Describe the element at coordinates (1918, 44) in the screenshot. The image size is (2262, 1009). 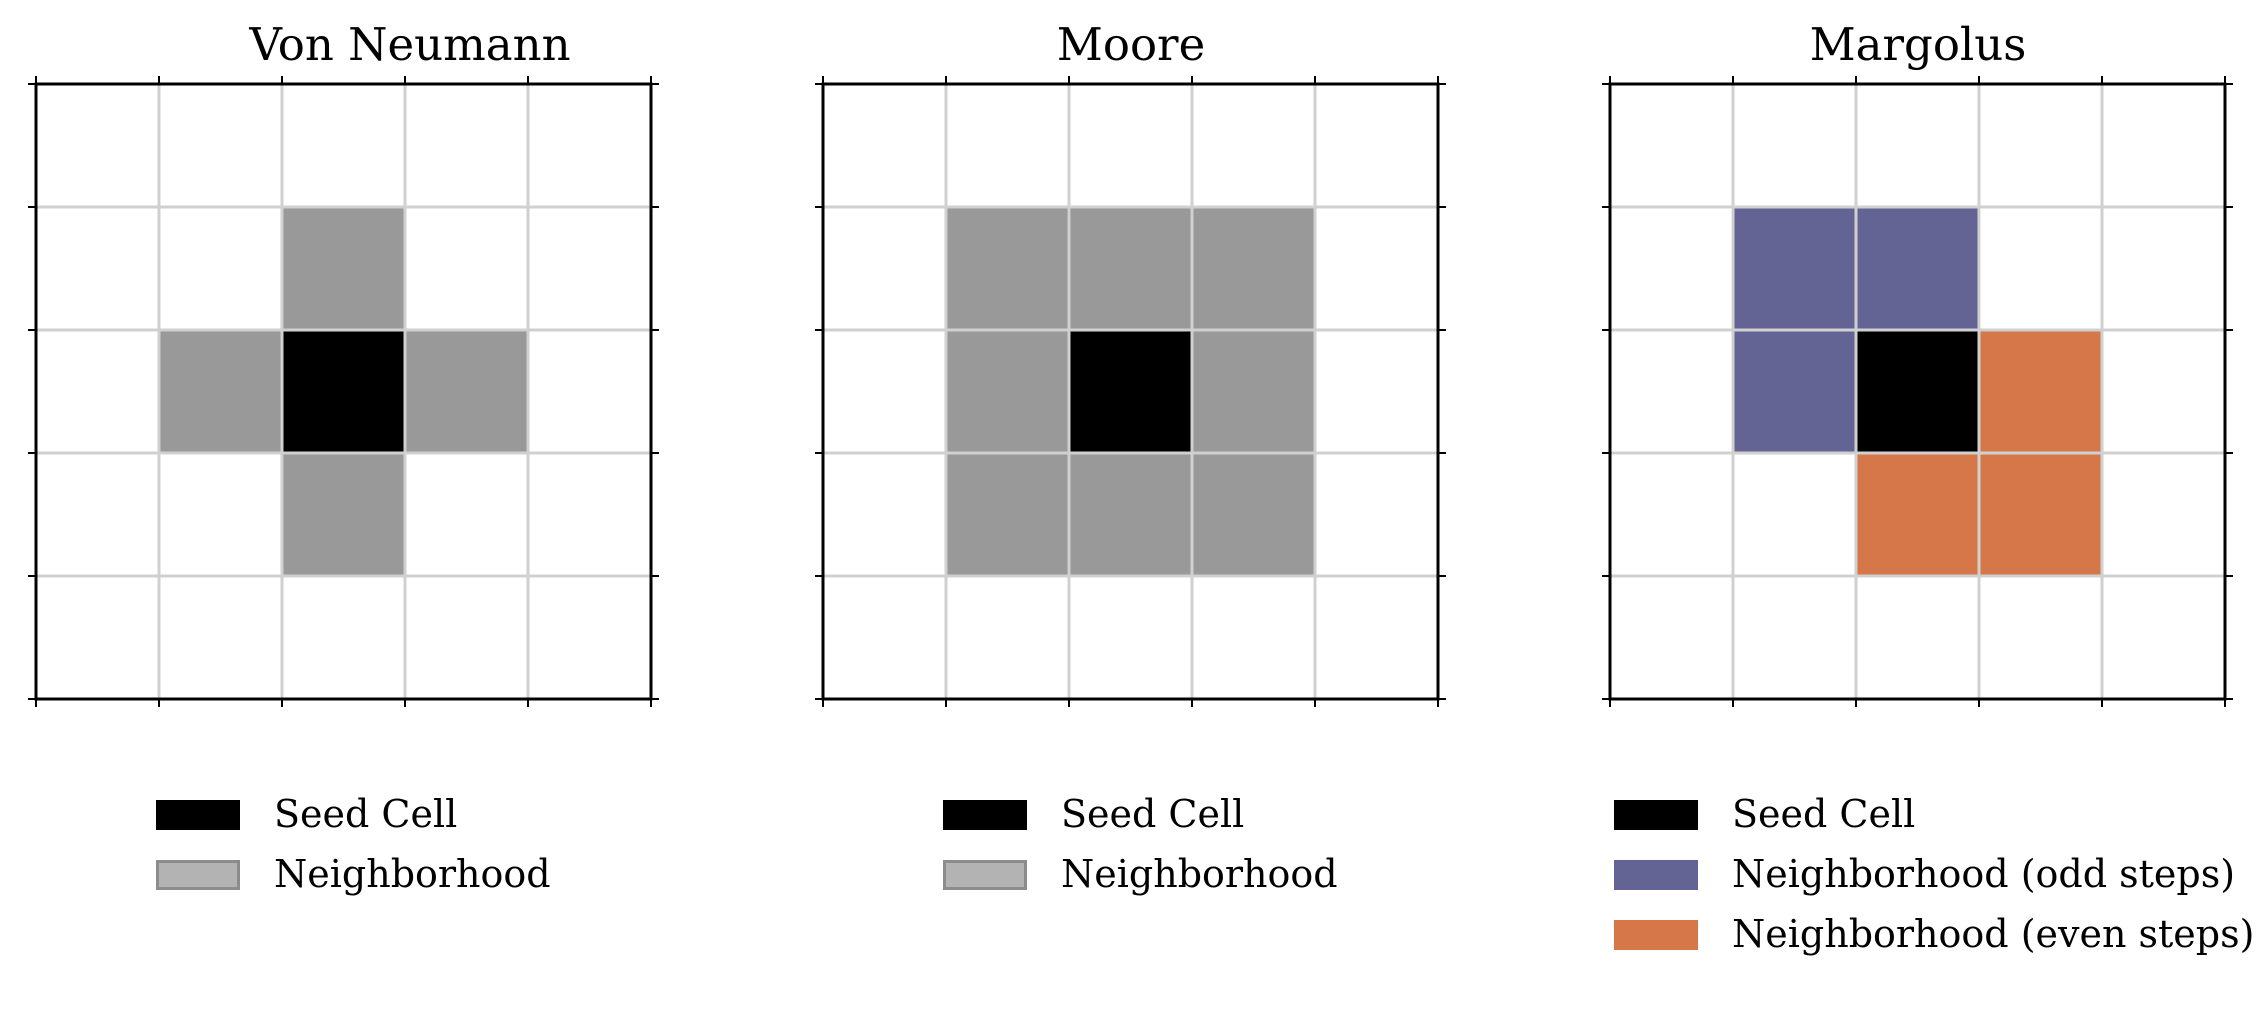
I see `panel-title: Margolus` at that location.